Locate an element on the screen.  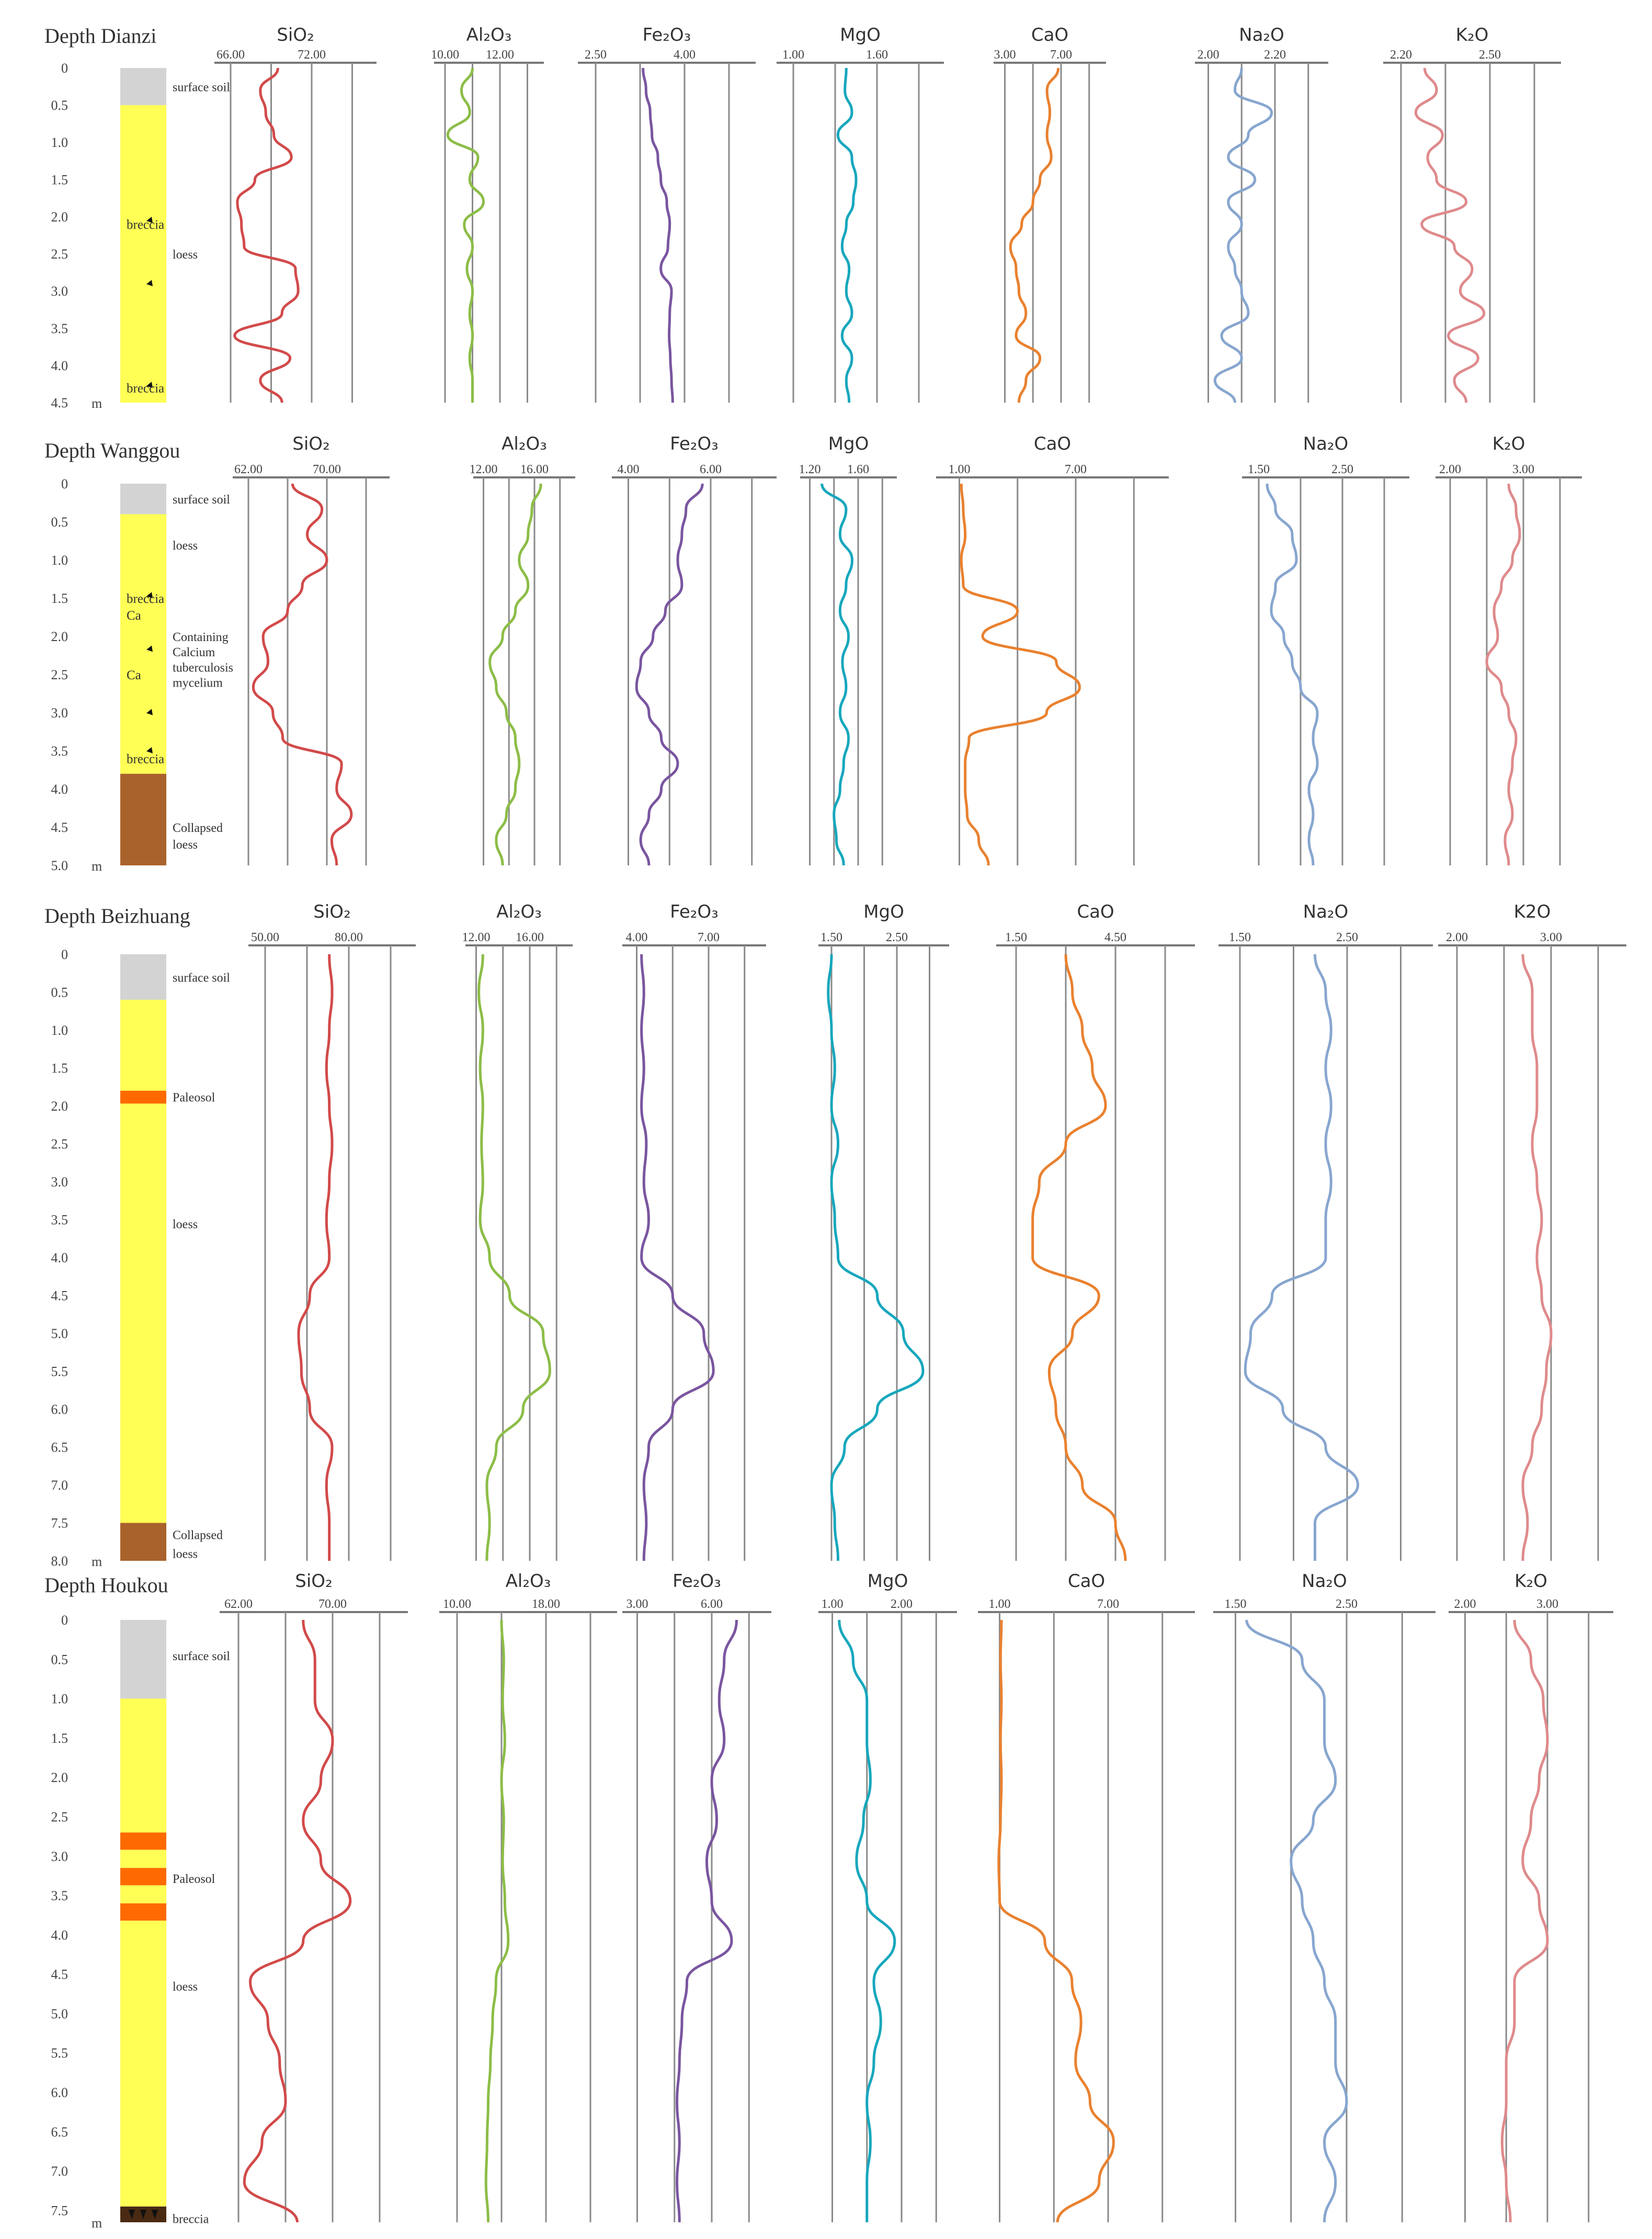
element-title: CaO is located at coordinates (1049, 35).